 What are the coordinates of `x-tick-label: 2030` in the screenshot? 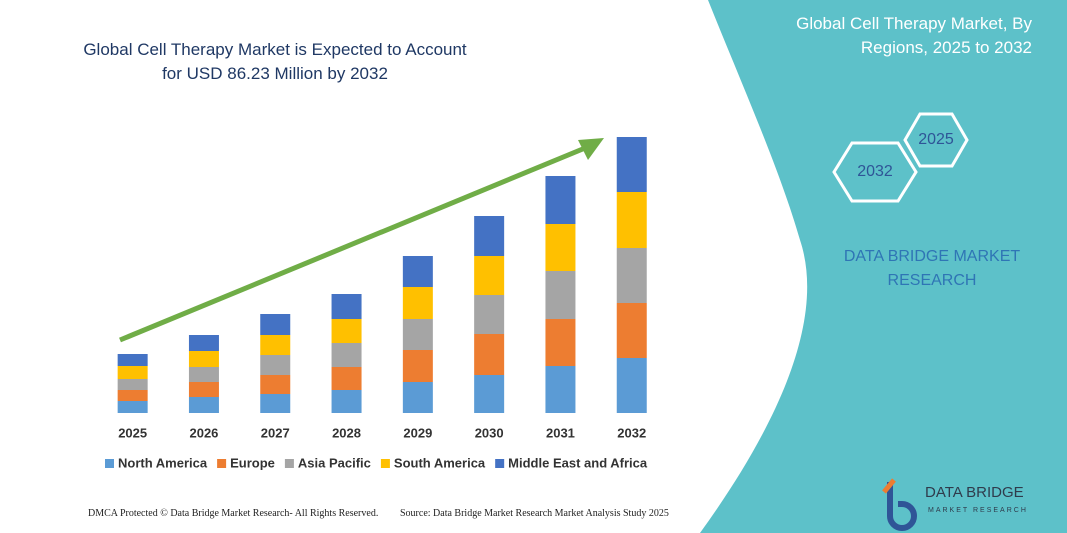 It's located at (489, 432).